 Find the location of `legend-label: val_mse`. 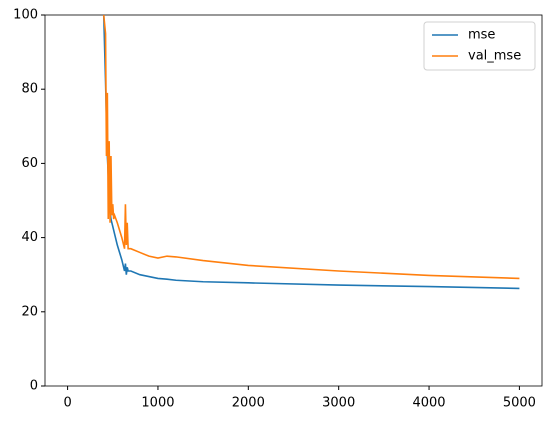

legend-label: val_mse is located at coordinates (494, 56).